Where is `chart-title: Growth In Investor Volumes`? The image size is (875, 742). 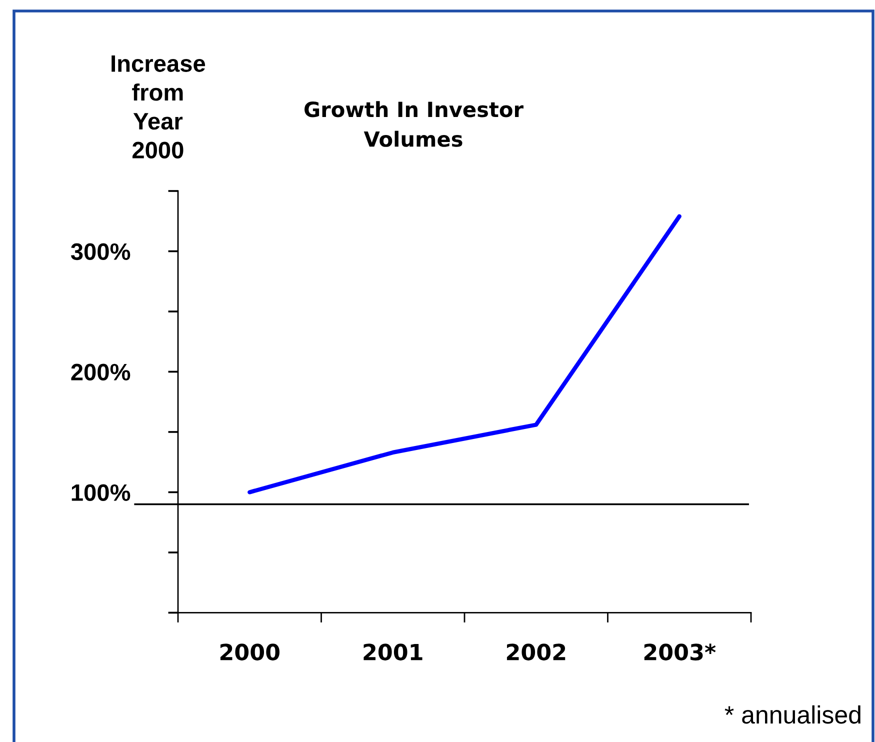 chart-title: Growth In Investor Volumes is located at coordinates (414, 124).